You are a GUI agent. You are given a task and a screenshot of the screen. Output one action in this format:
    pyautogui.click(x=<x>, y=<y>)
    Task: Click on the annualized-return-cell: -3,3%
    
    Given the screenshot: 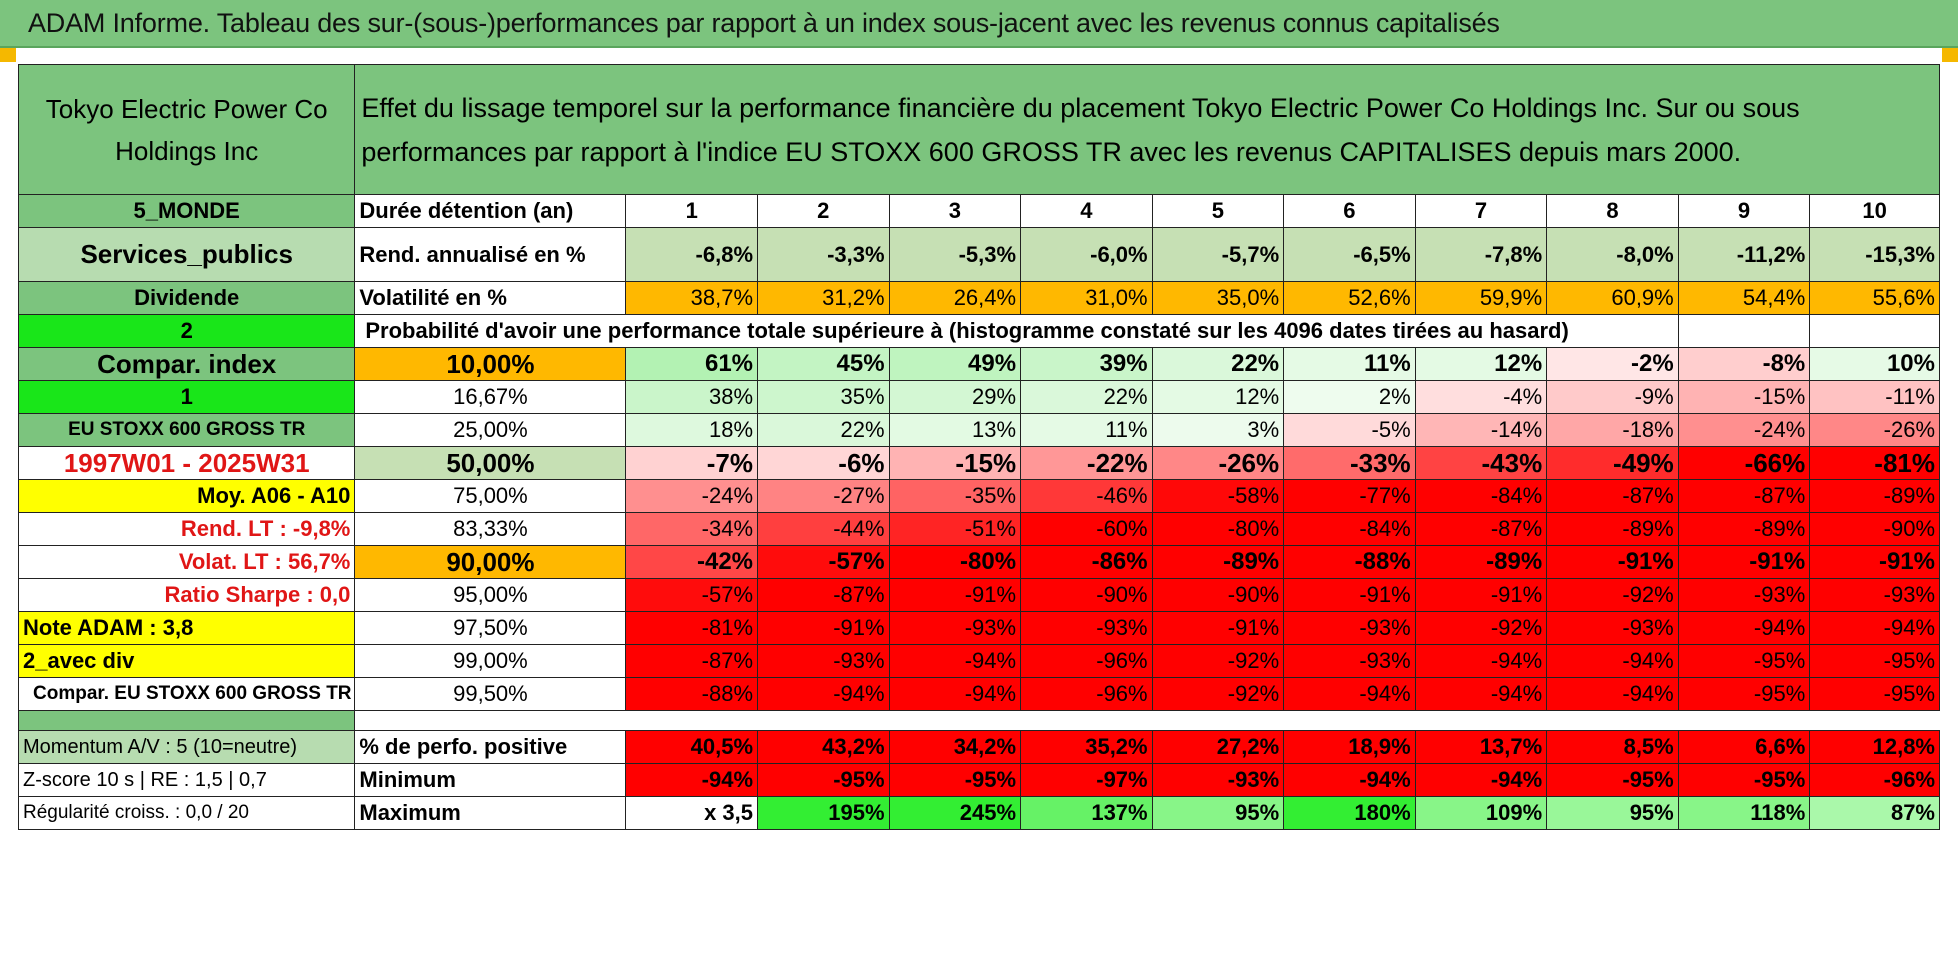 What is the action you would take?
    pyautogui.click(x=823, y=254)
    